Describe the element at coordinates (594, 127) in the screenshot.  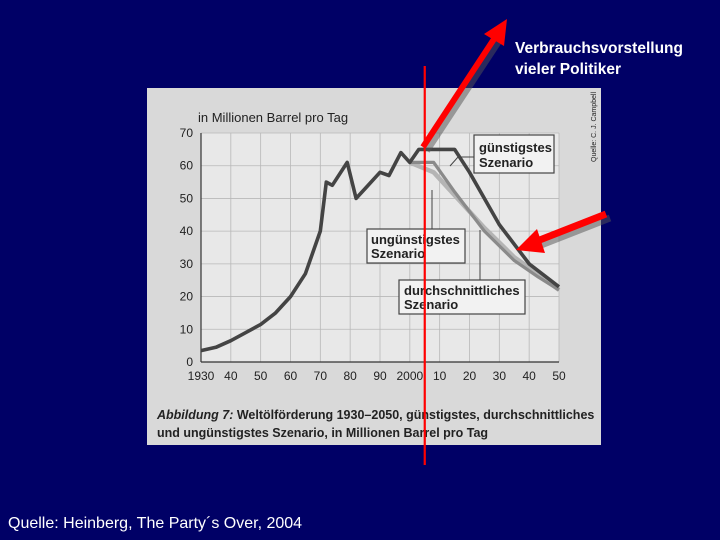
I see `credit-text: Quelle: C. J. Campbell` at that location.